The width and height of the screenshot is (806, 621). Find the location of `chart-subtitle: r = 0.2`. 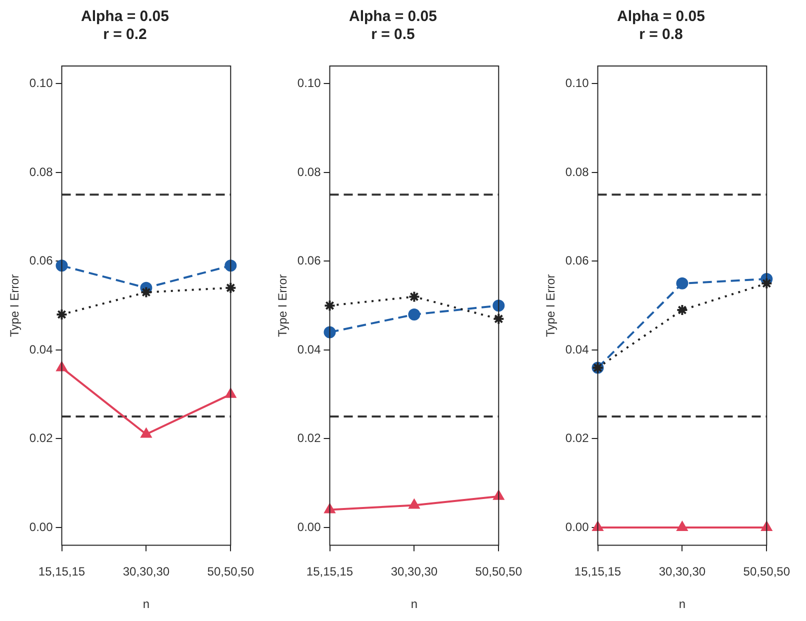

chart-subtitle: r = 0.2 is located at coordinates (125, 35).